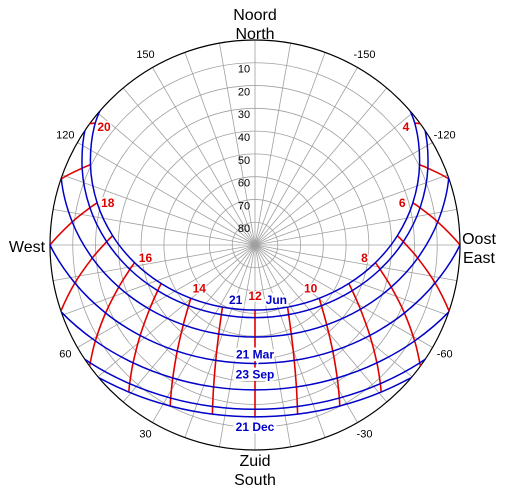  Describe the element at coordinates (445, 135) in the screenshot. I see `azimuth-tick-label: -120` at that location.